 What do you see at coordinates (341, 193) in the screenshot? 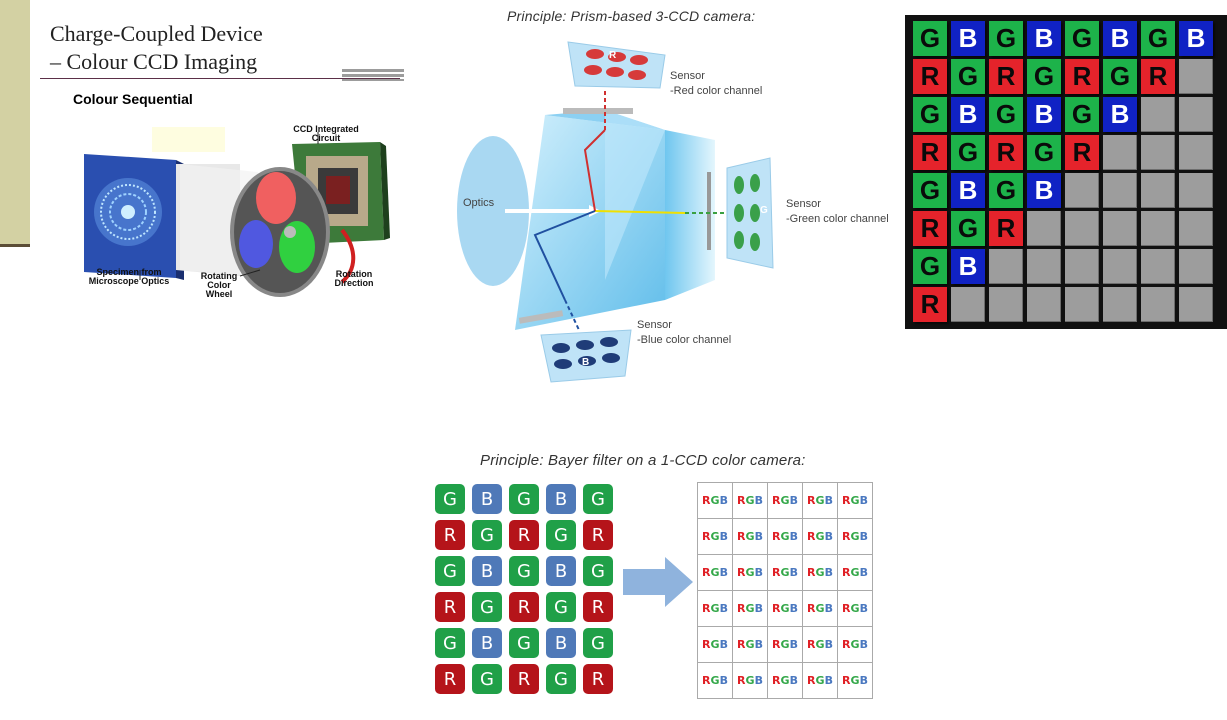
I see `ccd-chip` at bounding box center [341, 193].